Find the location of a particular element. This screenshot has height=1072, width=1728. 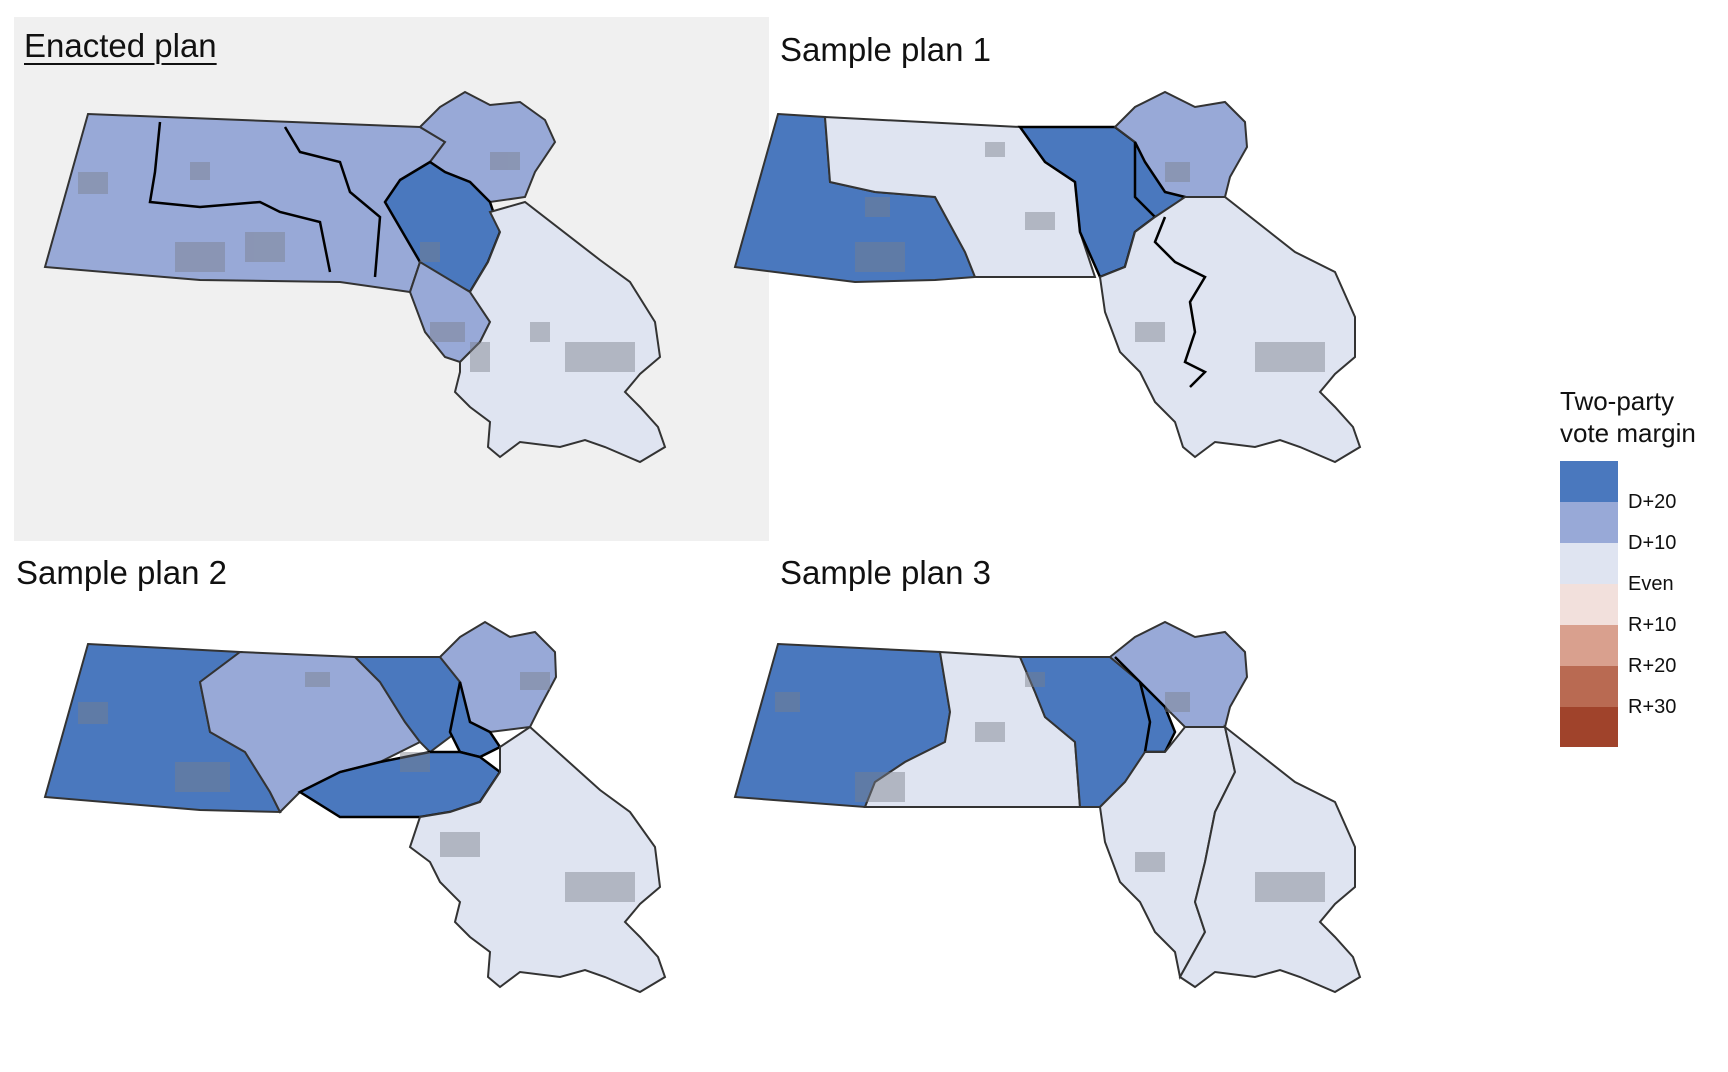

legend-label: R+10 is located at coordinates (1652, 625).